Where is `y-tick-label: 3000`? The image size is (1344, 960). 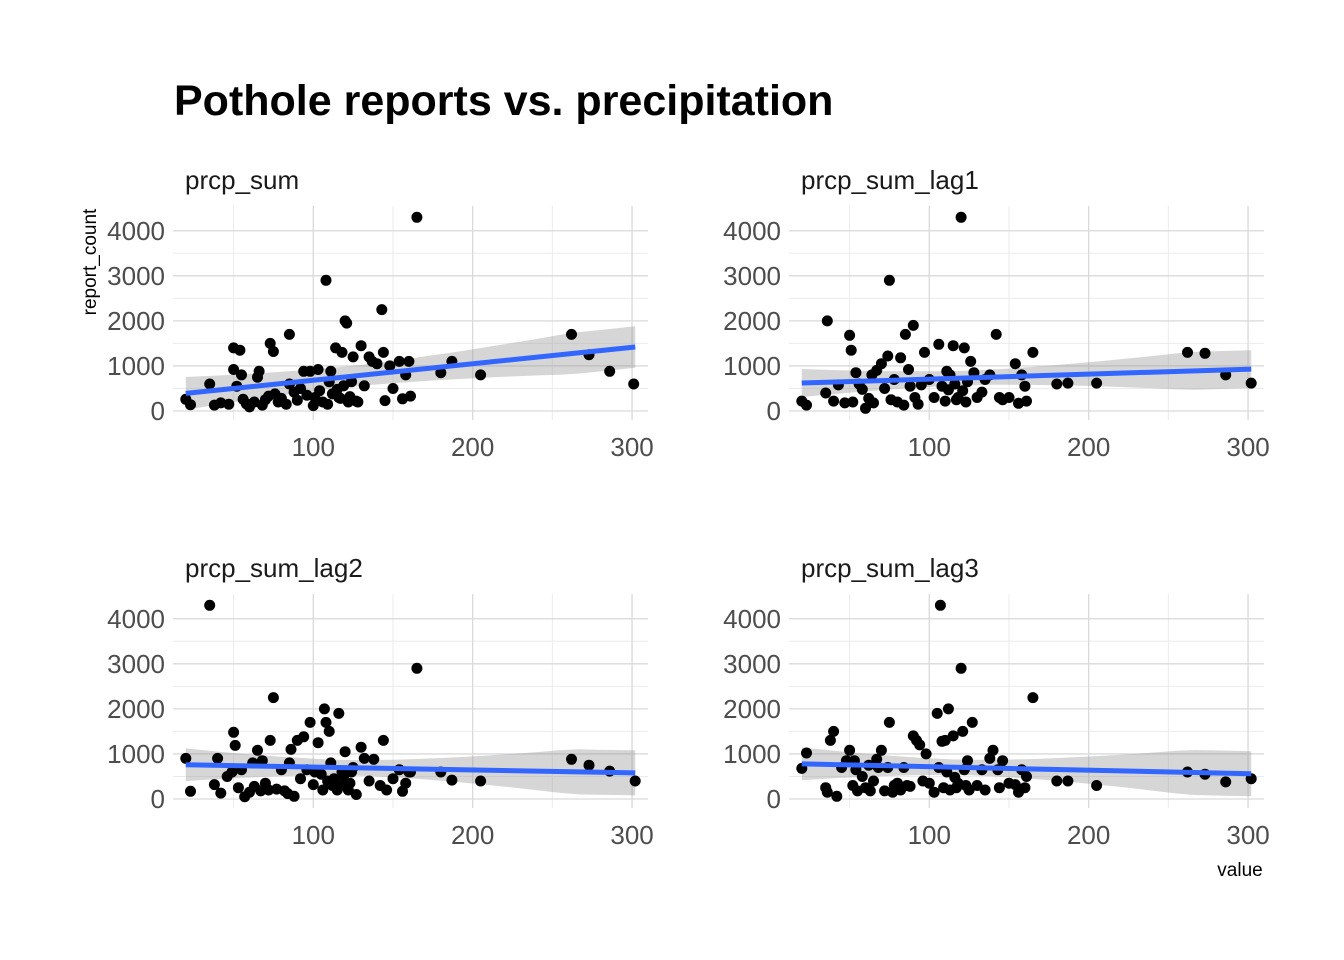
y-tick-label: 3000 is located at coordinates (752, 664).